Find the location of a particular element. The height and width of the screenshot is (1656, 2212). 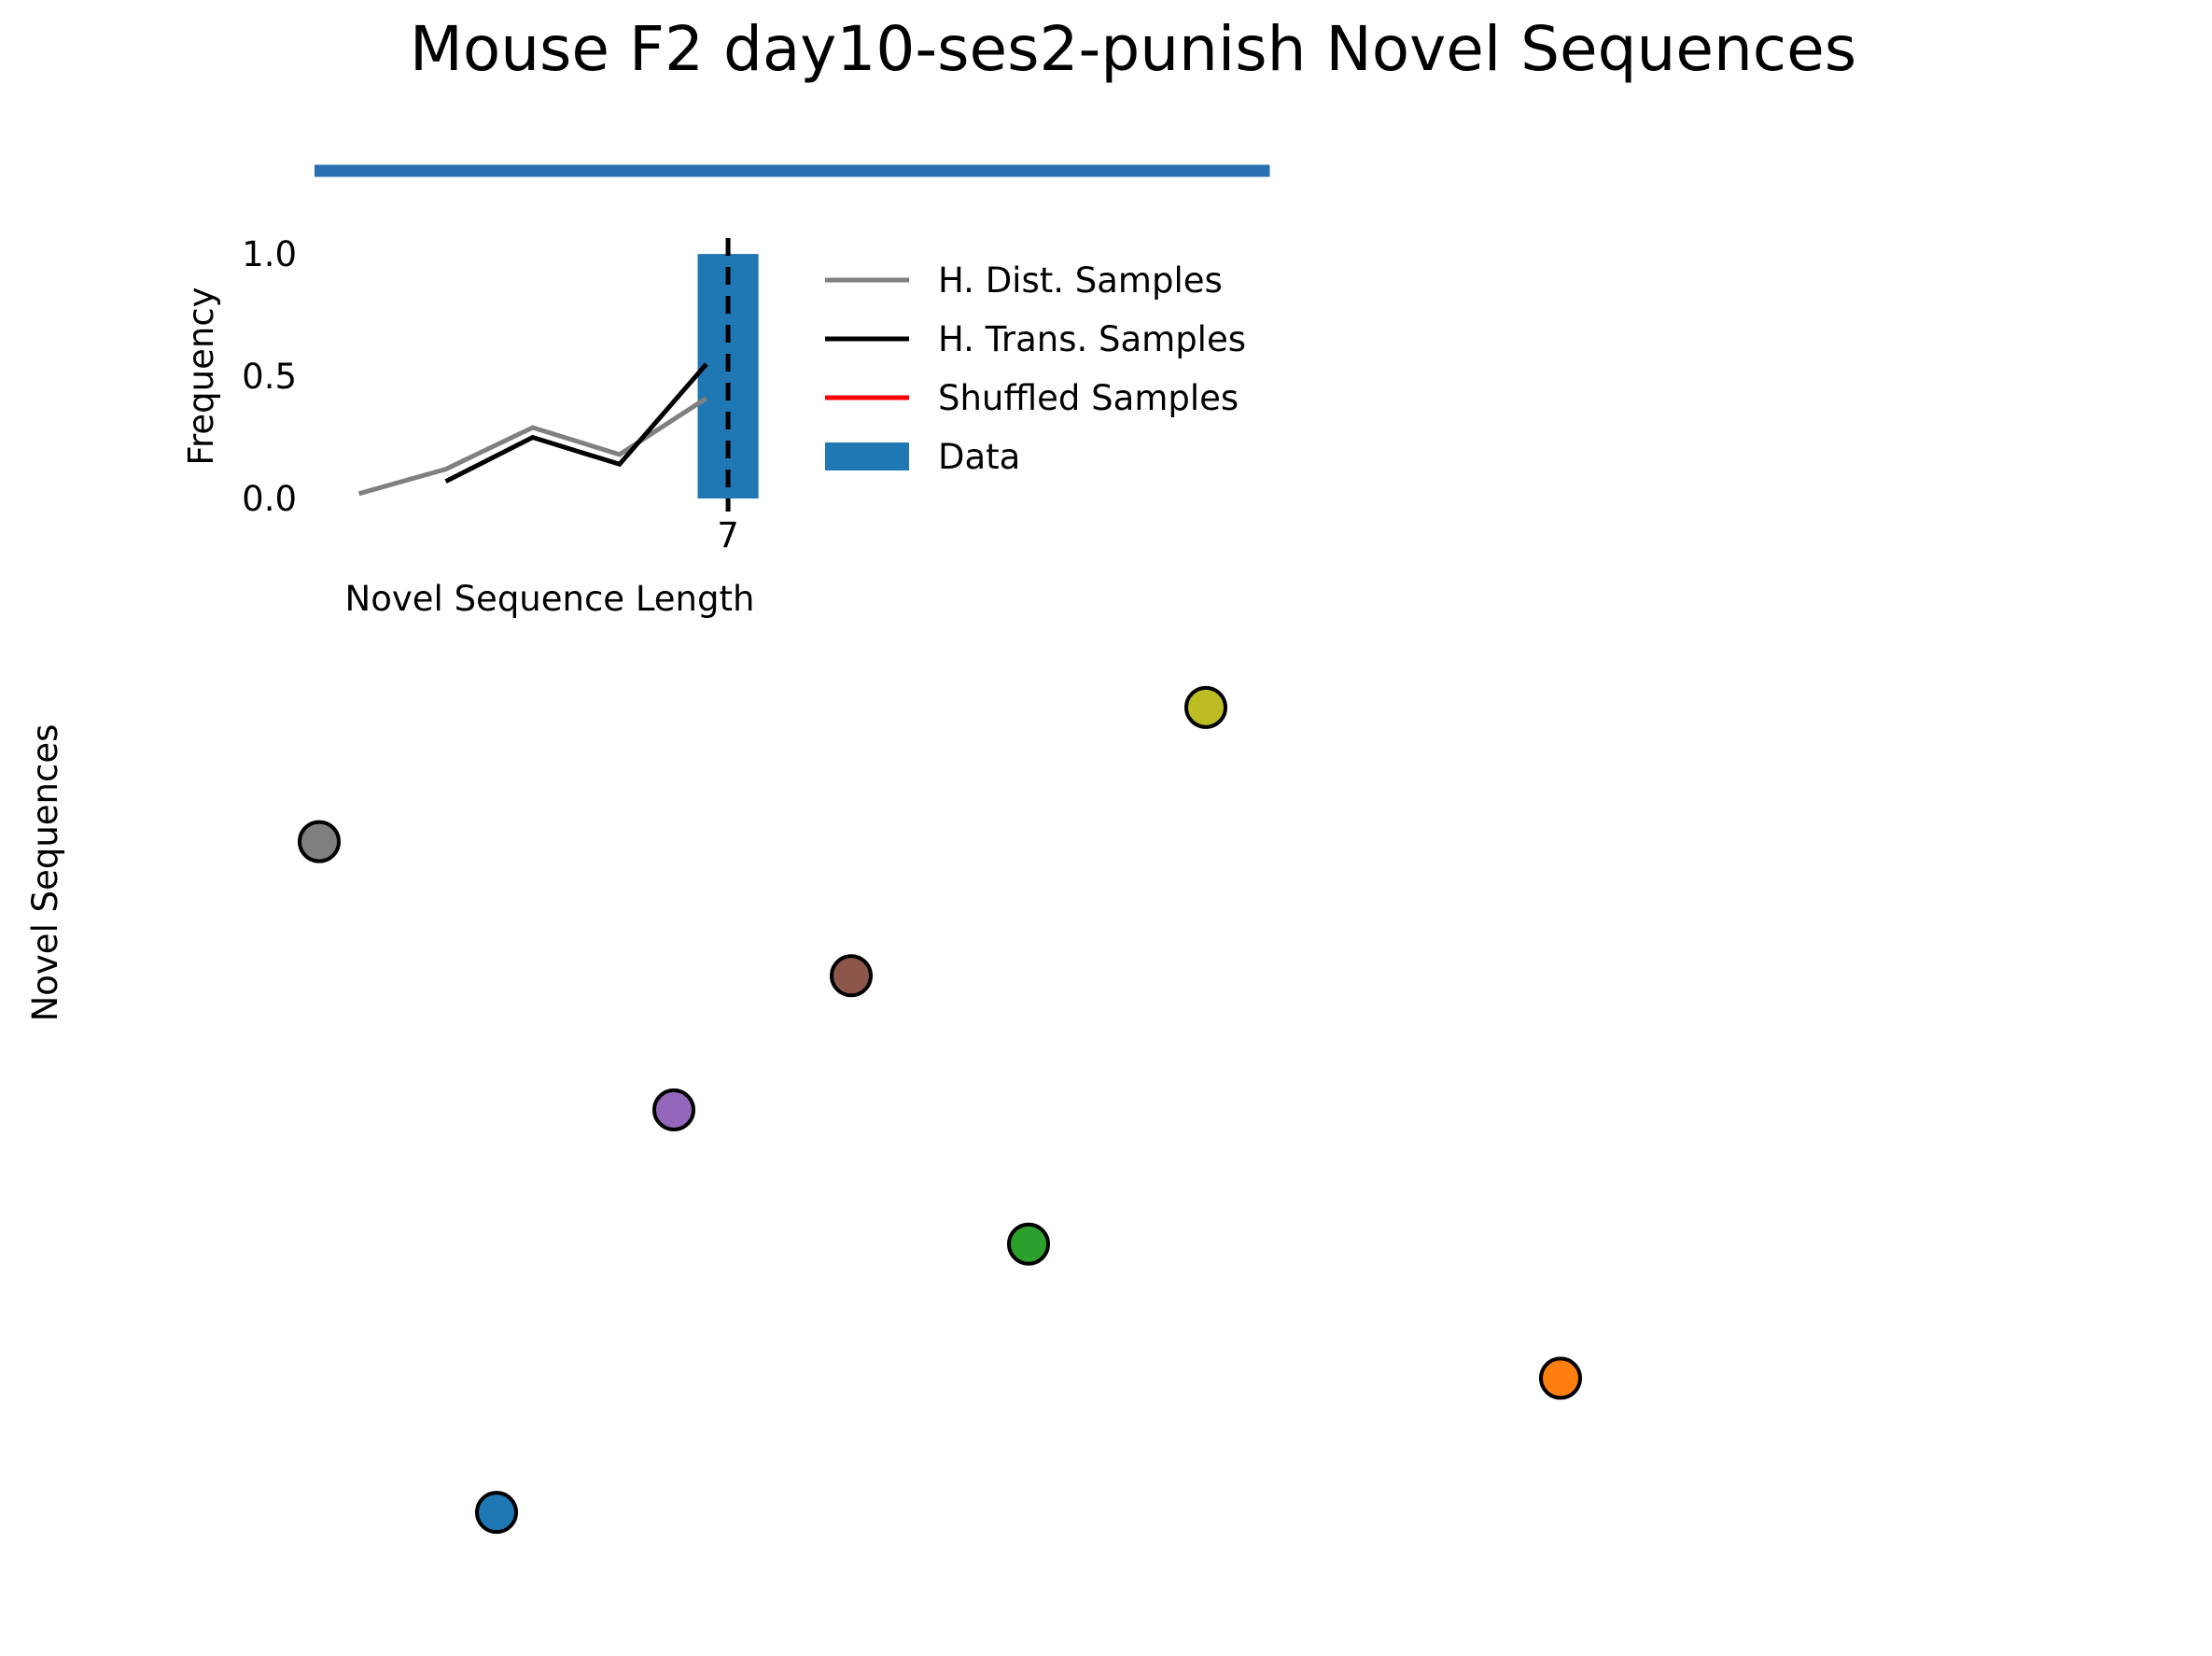

inset-y-tick-label: 0.5 is located at coordinates (269, 377).